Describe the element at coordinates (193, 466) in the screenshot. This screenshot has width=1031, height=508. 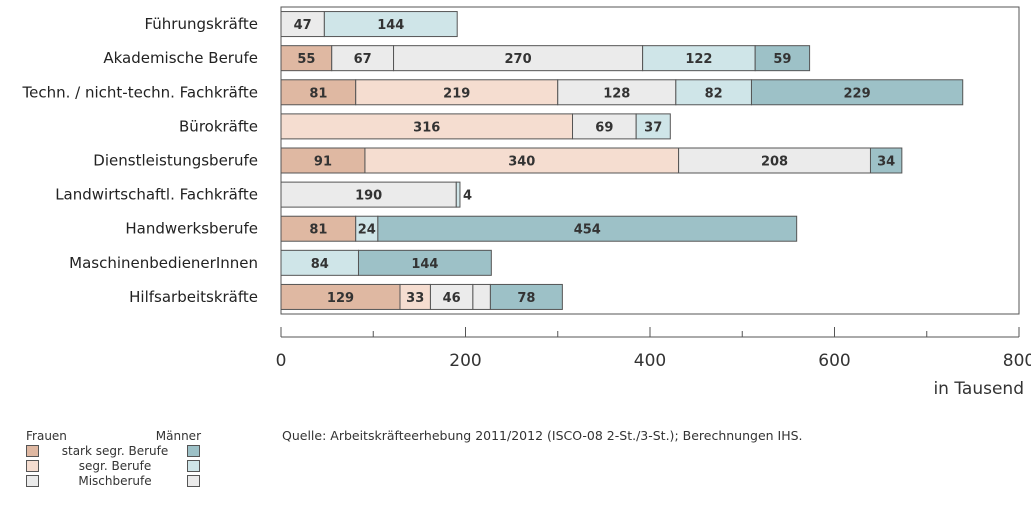
I see `legend-swatch-men-segr` at that location.